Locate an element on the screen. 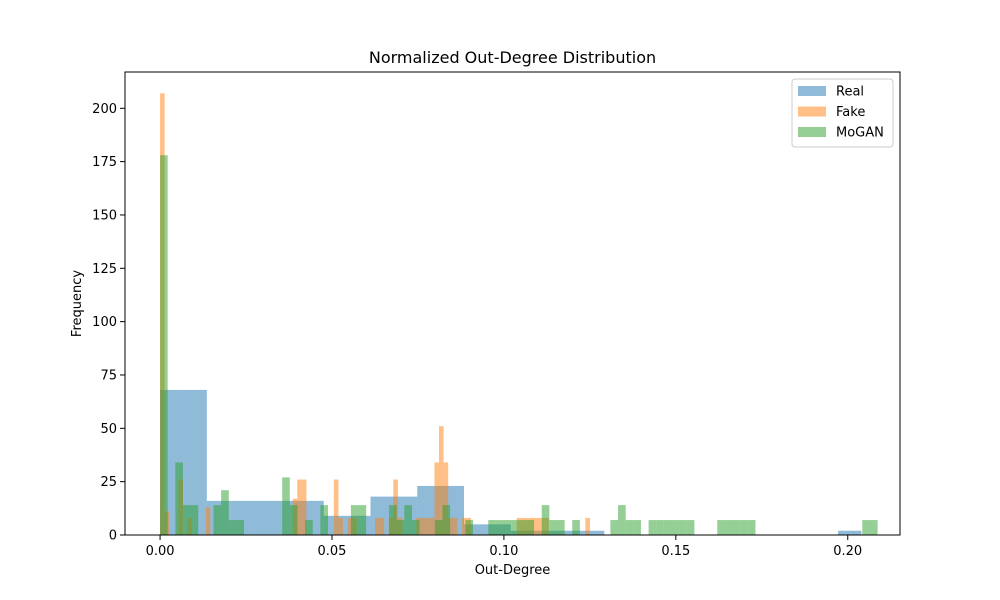 The height and width of the screenshot is (600, 1000). x-axis: 0.00 0.05 0.10 0.15 0.20 is located at coordinates (504, 547).